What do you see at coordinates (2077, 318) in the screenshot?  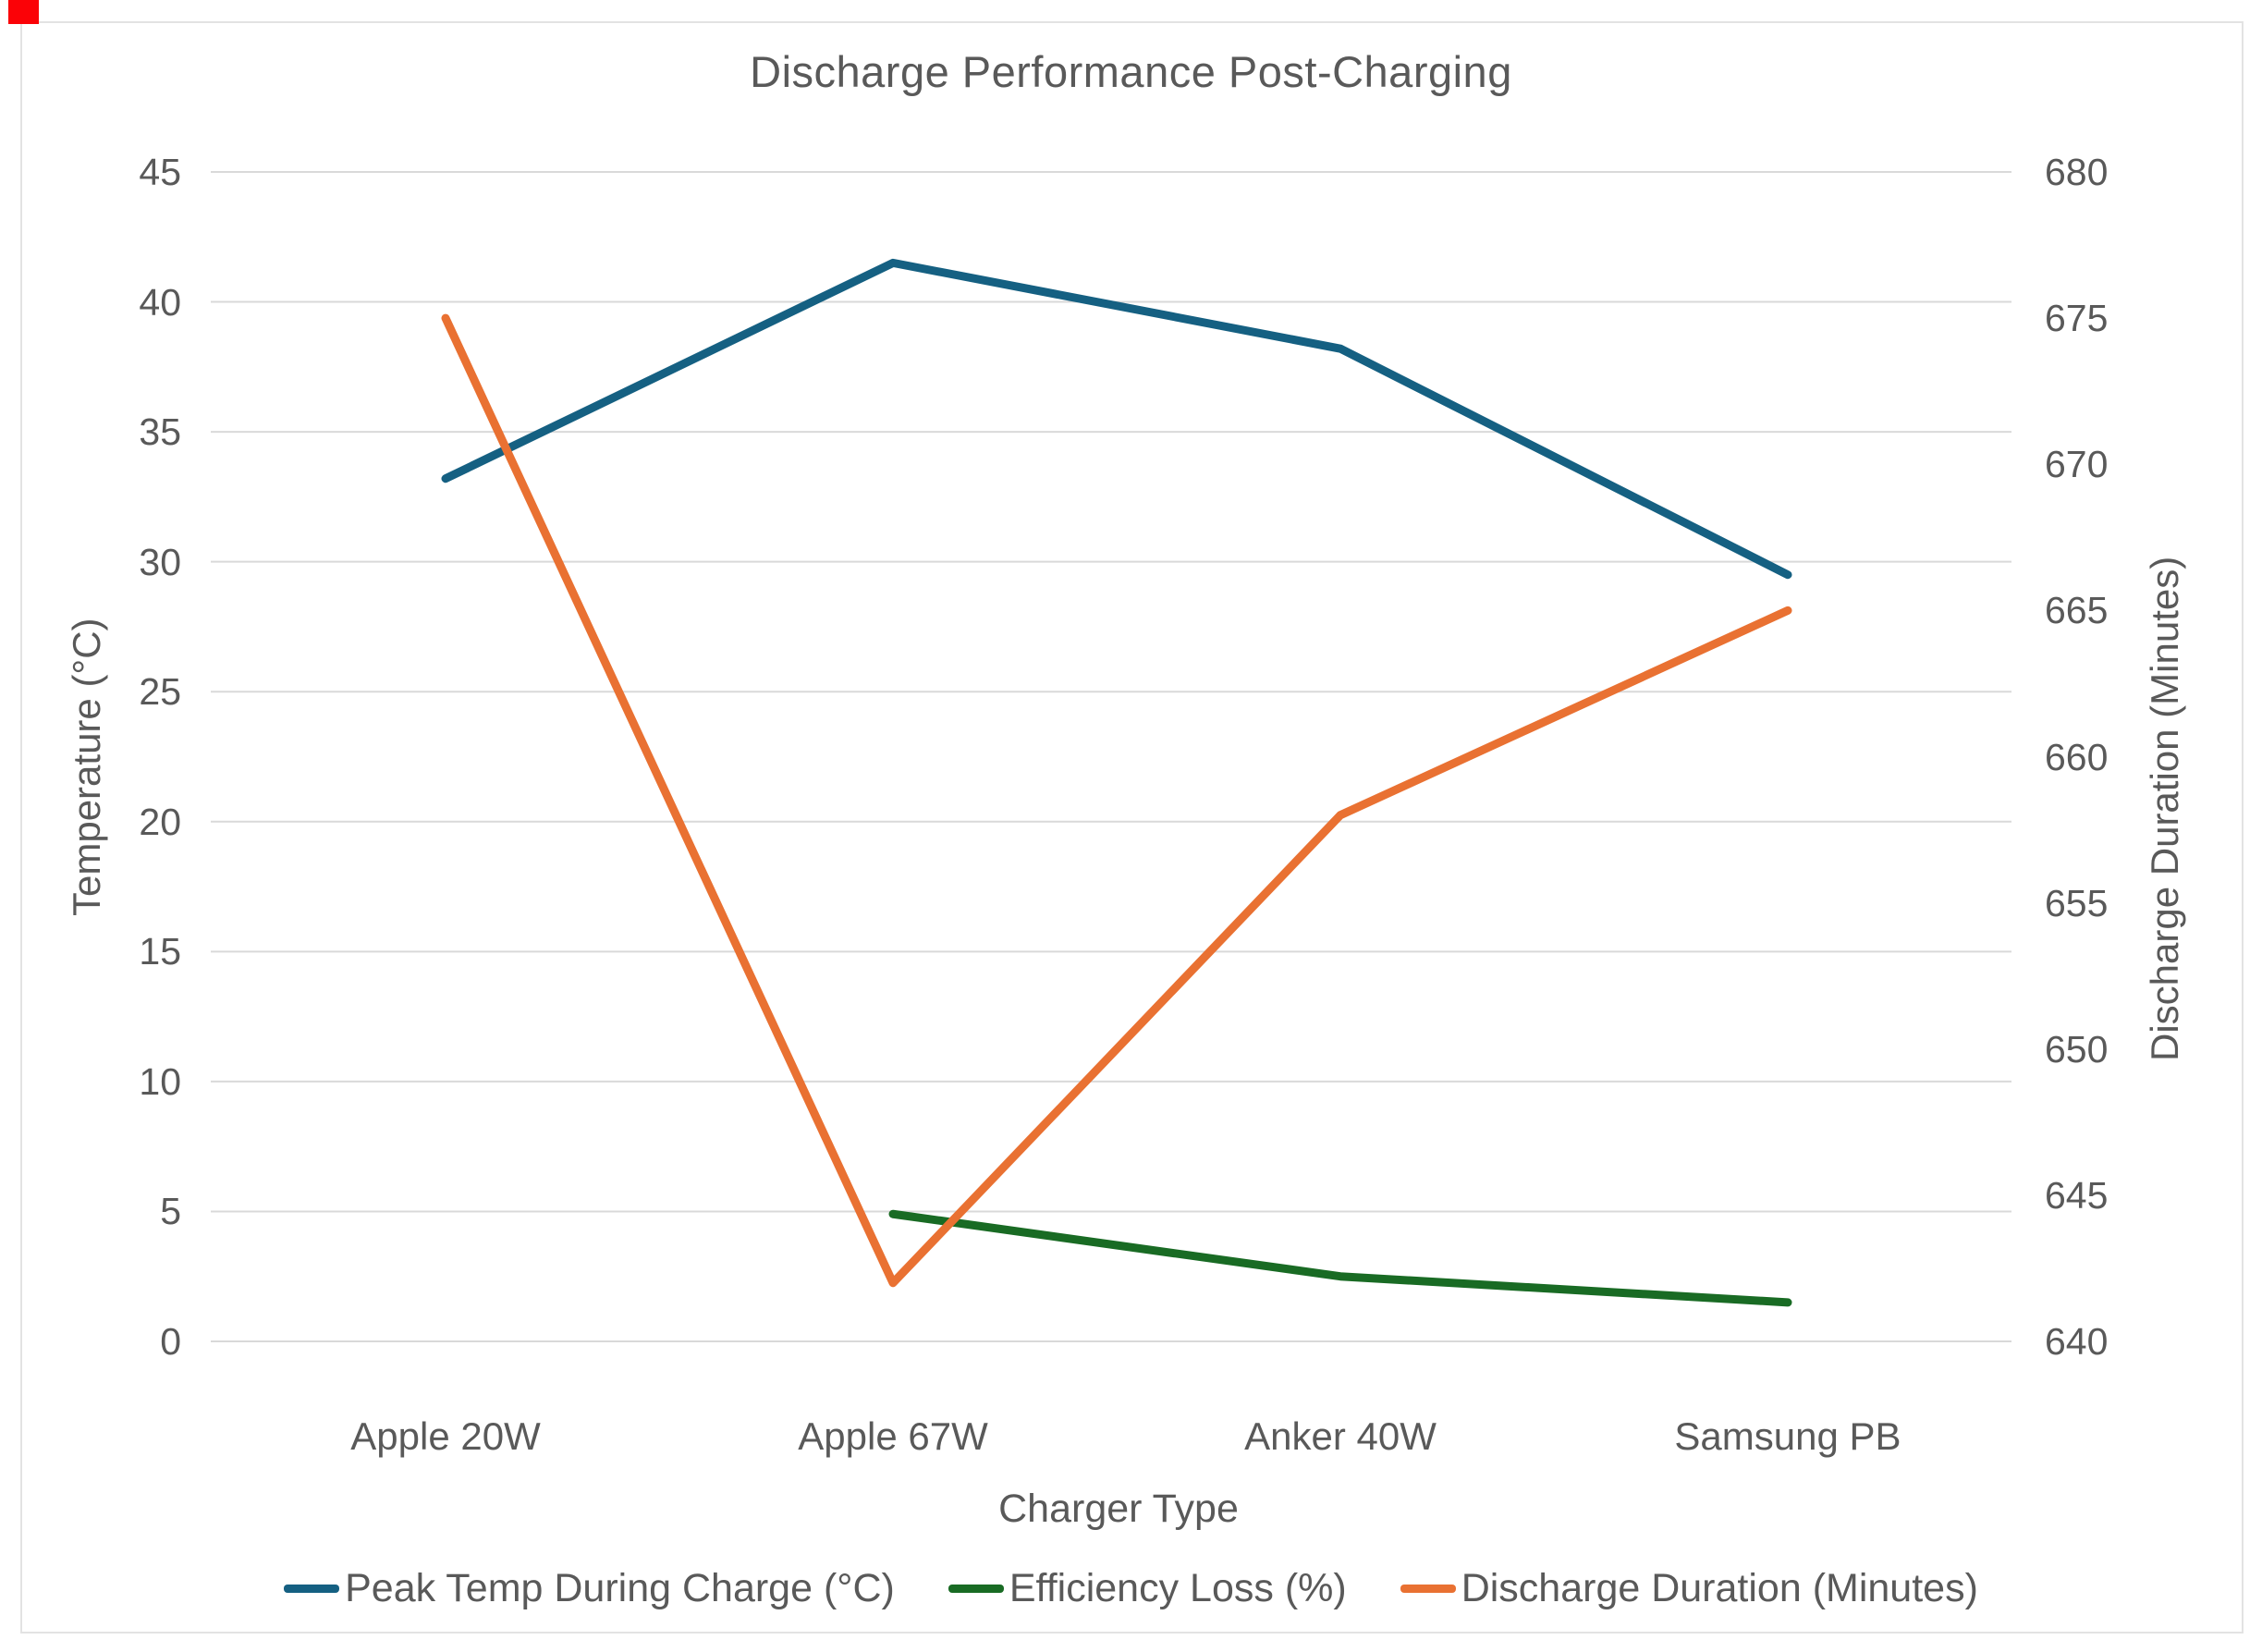 I see `right-tick-label: 675` at bounding box center [2077, 318].